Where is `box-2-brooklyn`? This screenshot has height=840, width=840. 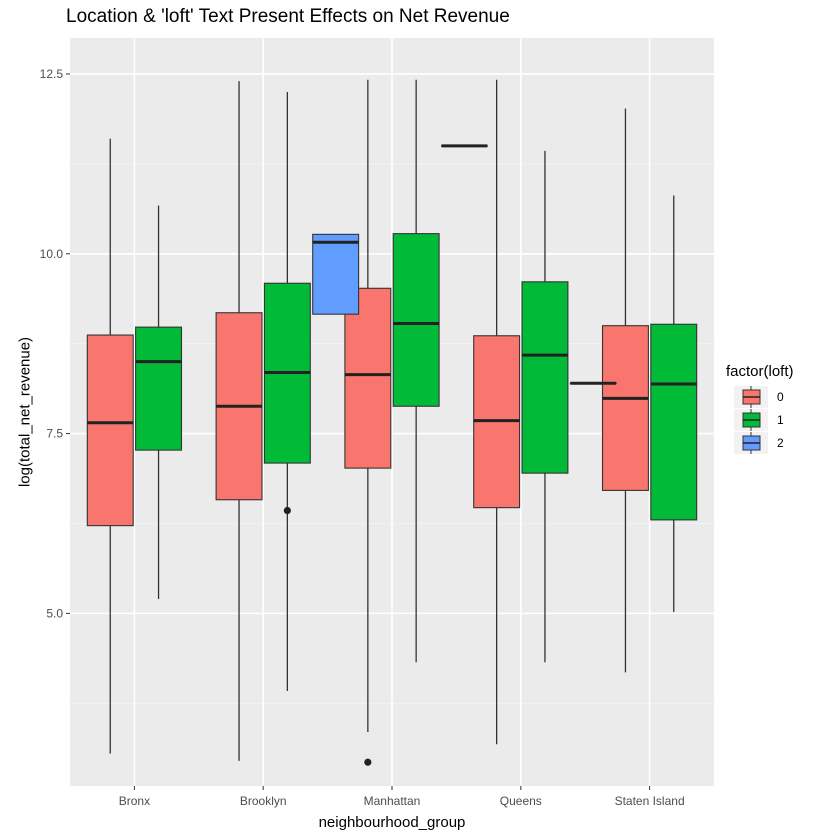
box-2-brooklyn is located at coordinates (336, 274).